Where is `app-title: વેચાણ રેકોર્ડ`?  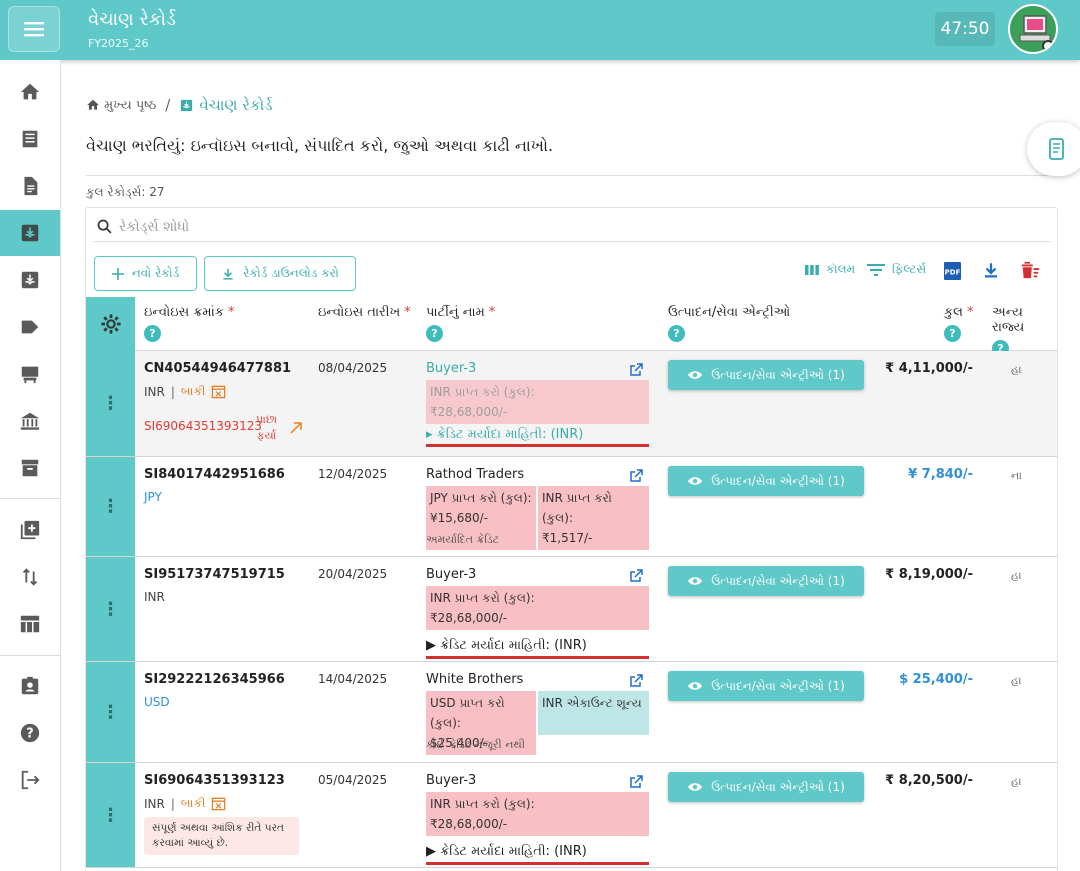
app-title: વેચાણ રેકોર્ડ is located at coordinates (132, 19).